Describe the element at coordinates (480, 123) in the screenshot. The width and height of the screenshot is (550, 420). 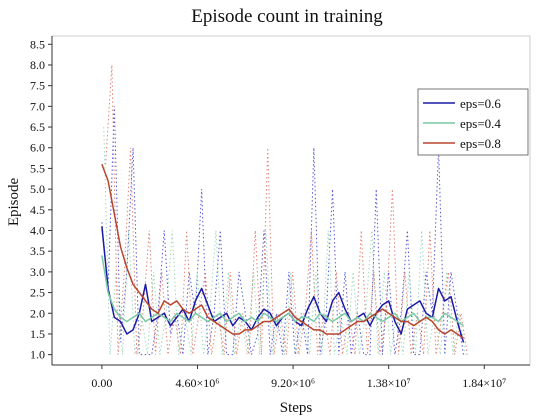
I see `legend-label-1: eps=0.4` at that location.